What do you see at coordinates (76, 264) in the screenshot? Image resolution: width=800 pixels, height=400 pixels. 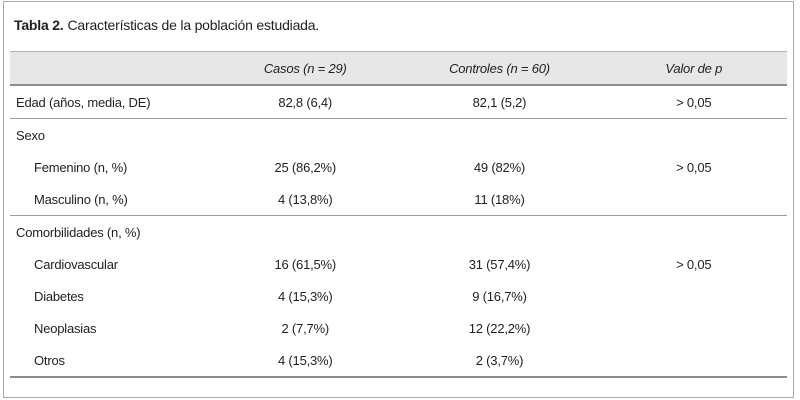 I see `cell-label: Cardiovascular` at bounding box center [76, 264].